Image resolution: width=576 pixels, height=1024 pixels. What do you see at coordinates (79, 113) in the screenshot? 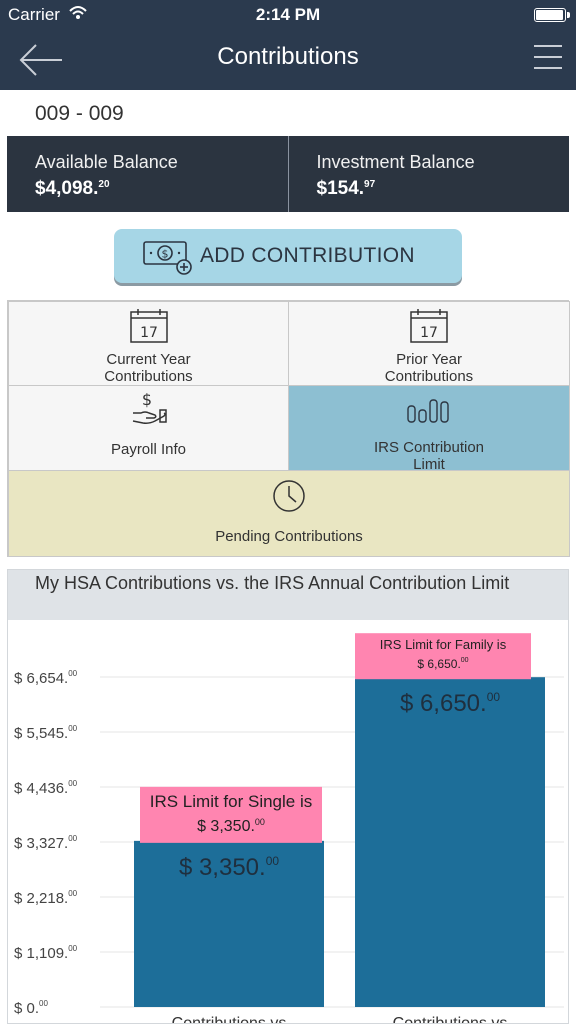
I see `account-number: 009 - 009` at bounding box center [79, 113].